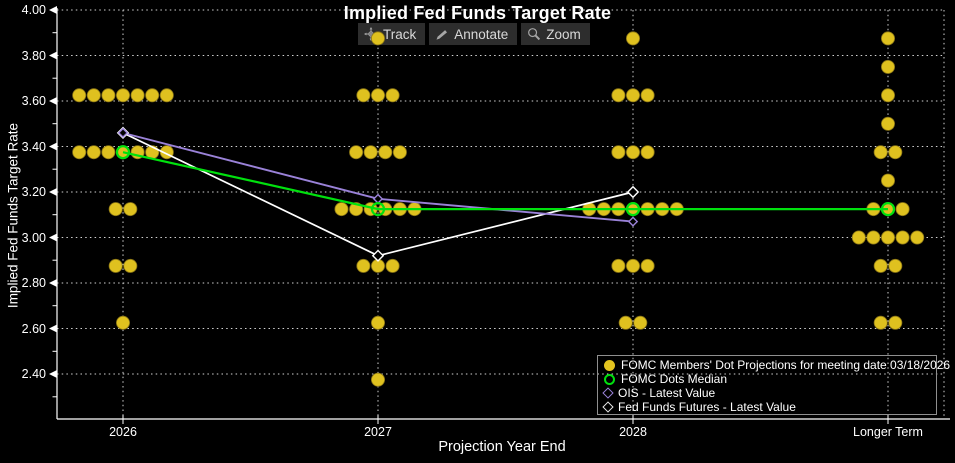  Describe the element at coordinates (123, 432) in the screenshot. I see `x-axis-tick-label: 2026` at that location.